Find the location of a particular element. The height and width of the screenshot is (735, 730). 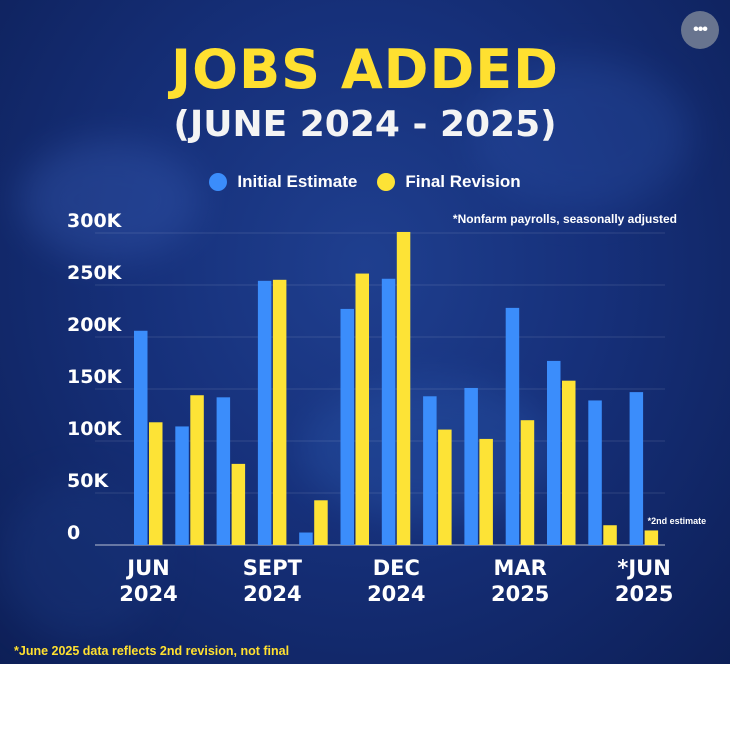

legend-swatch-initial is located at coordinates (218, 182).